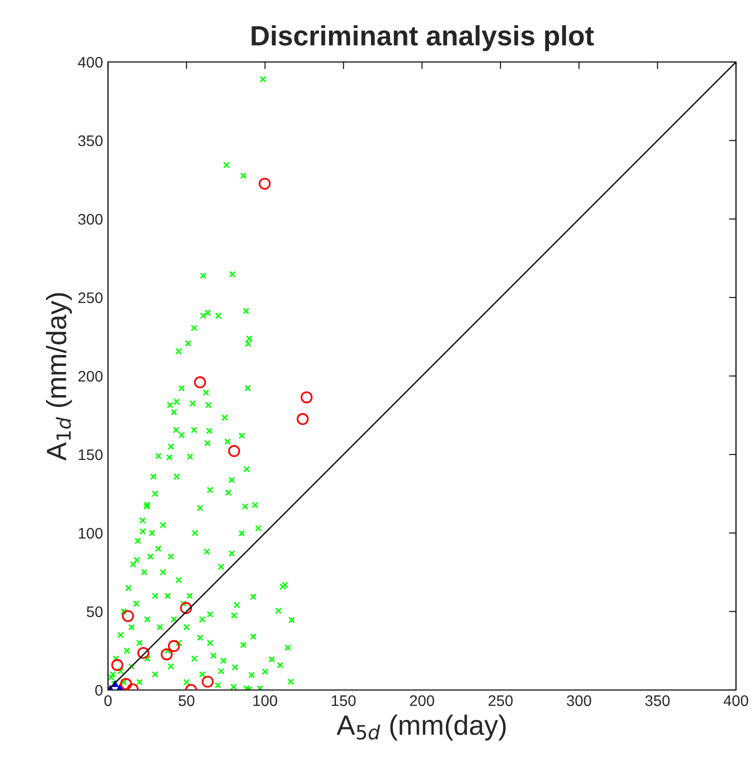  I want to click on x-tick-label: 0, so click(108, 700).